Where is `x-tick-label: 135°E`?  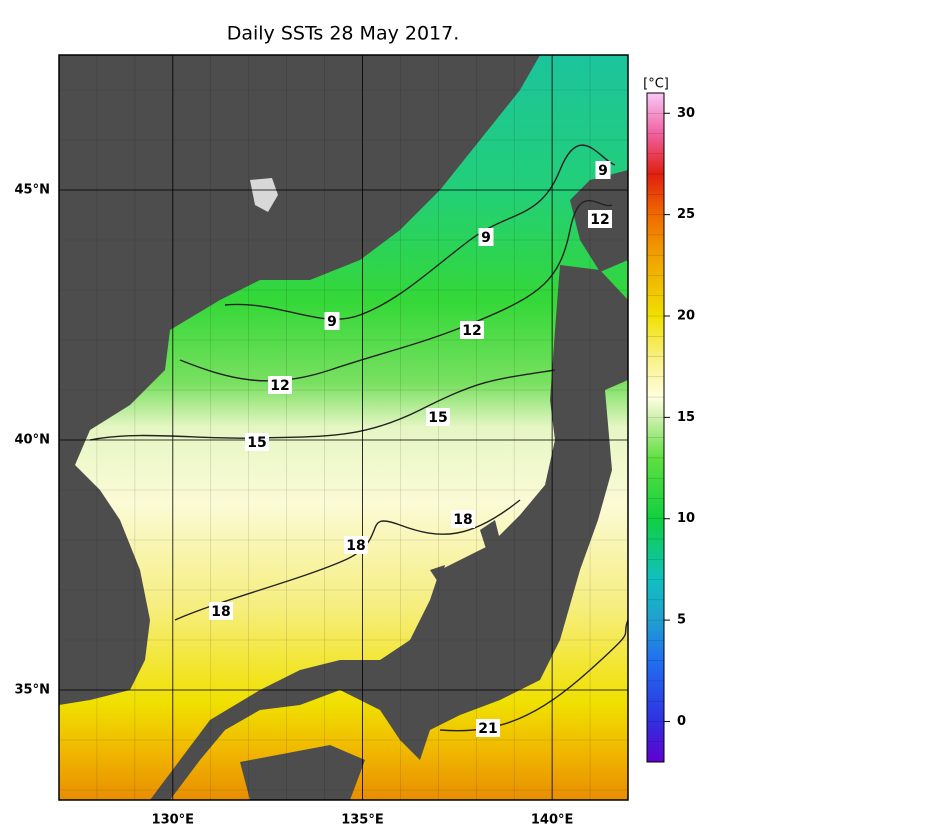
x-tick-label: 135°E is located at coordinates (362, 820).